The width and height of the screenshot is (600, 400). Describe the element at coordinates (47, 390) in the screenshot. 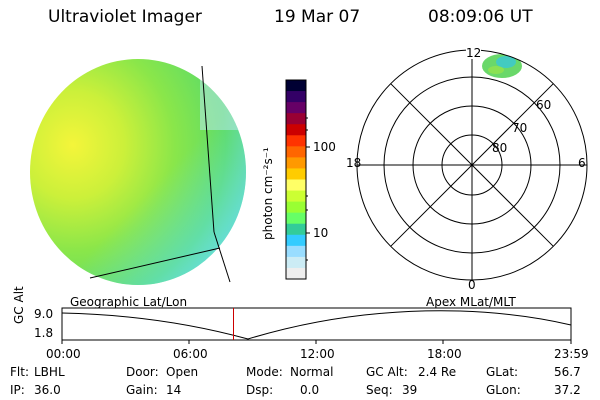

I see `ip-value: 36.0` at that location.